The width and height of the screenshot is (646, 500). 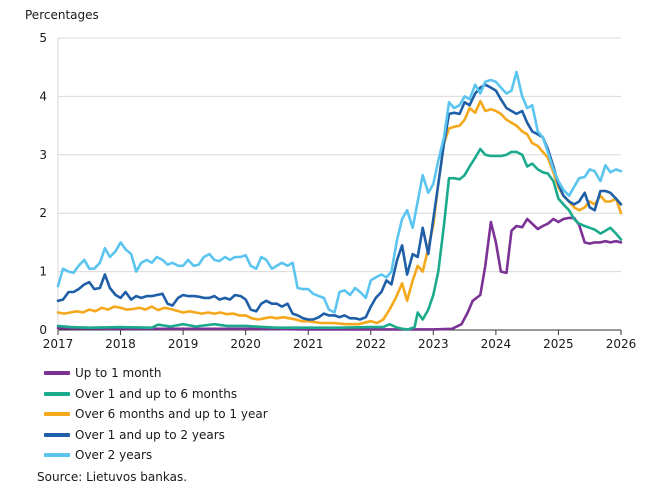 I want to click on y-tick-label: 2, so click(x=43, y=213).